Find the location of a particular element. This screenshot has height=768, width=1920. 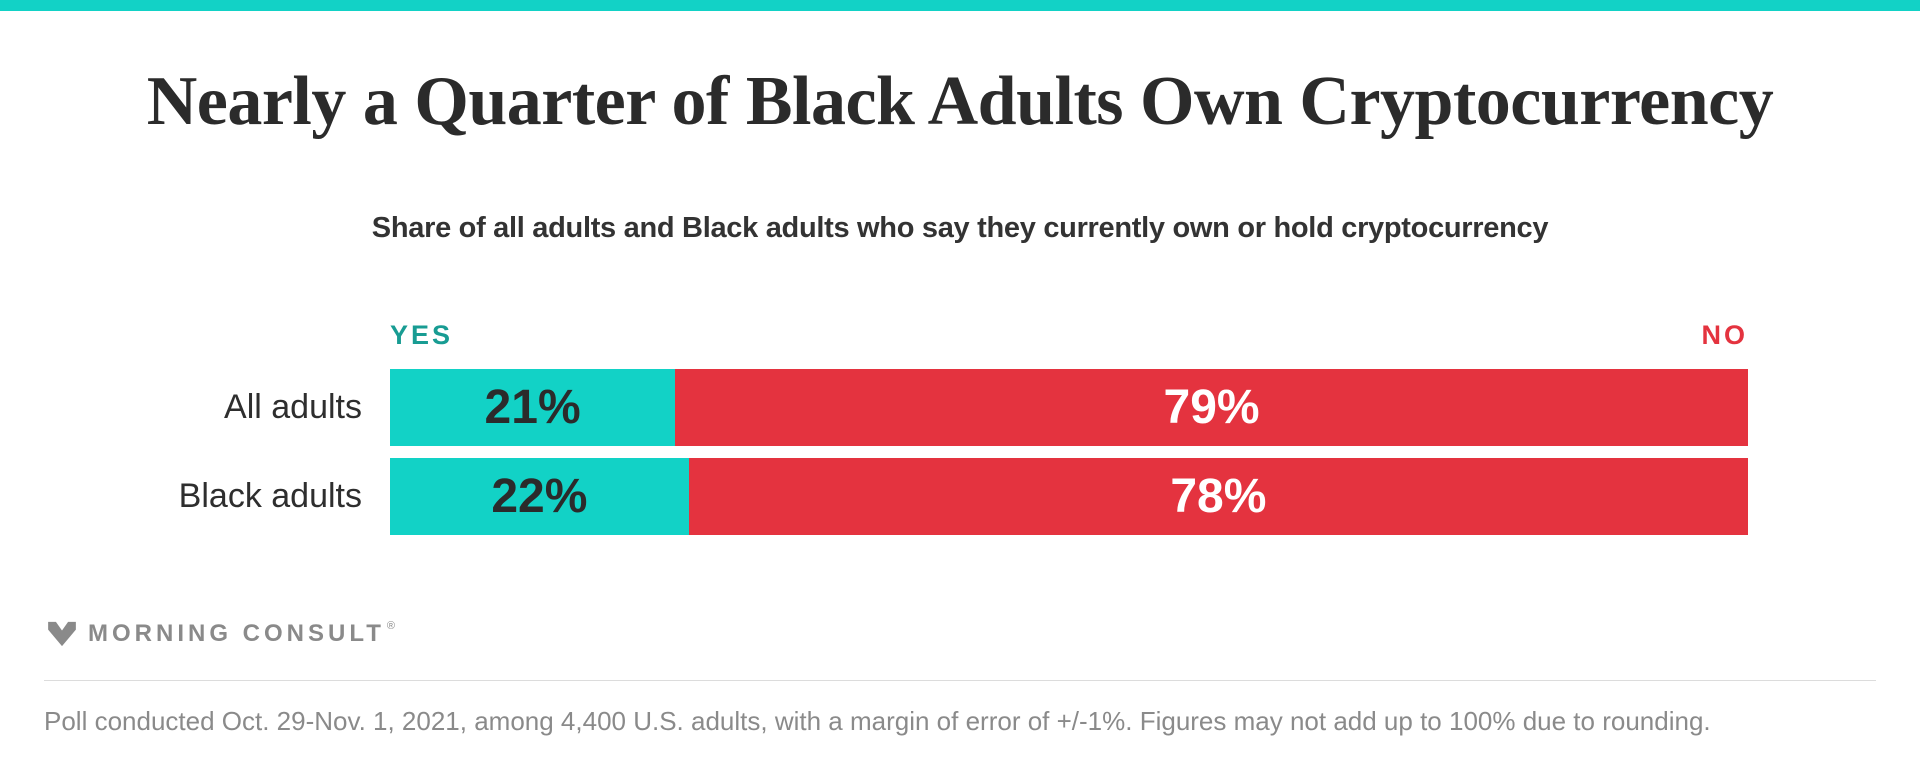

yes-bar-segment: 21% is located at coordinates (533, 407).